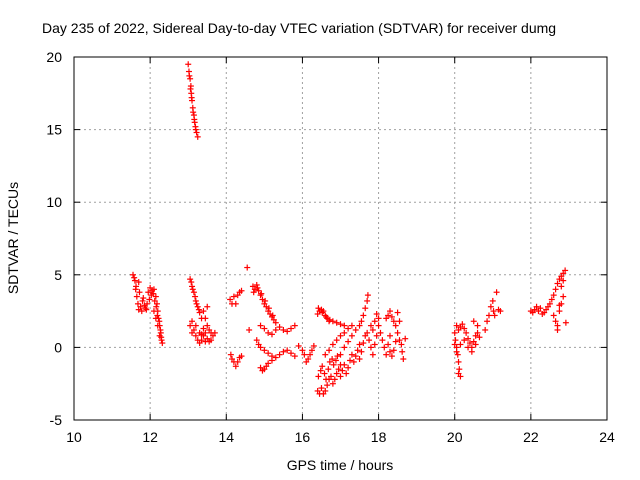  What do you see at coordinates (56, 420) in the screenshot?
I see `y-tick-label: -5` at bounding box center [56, 420].